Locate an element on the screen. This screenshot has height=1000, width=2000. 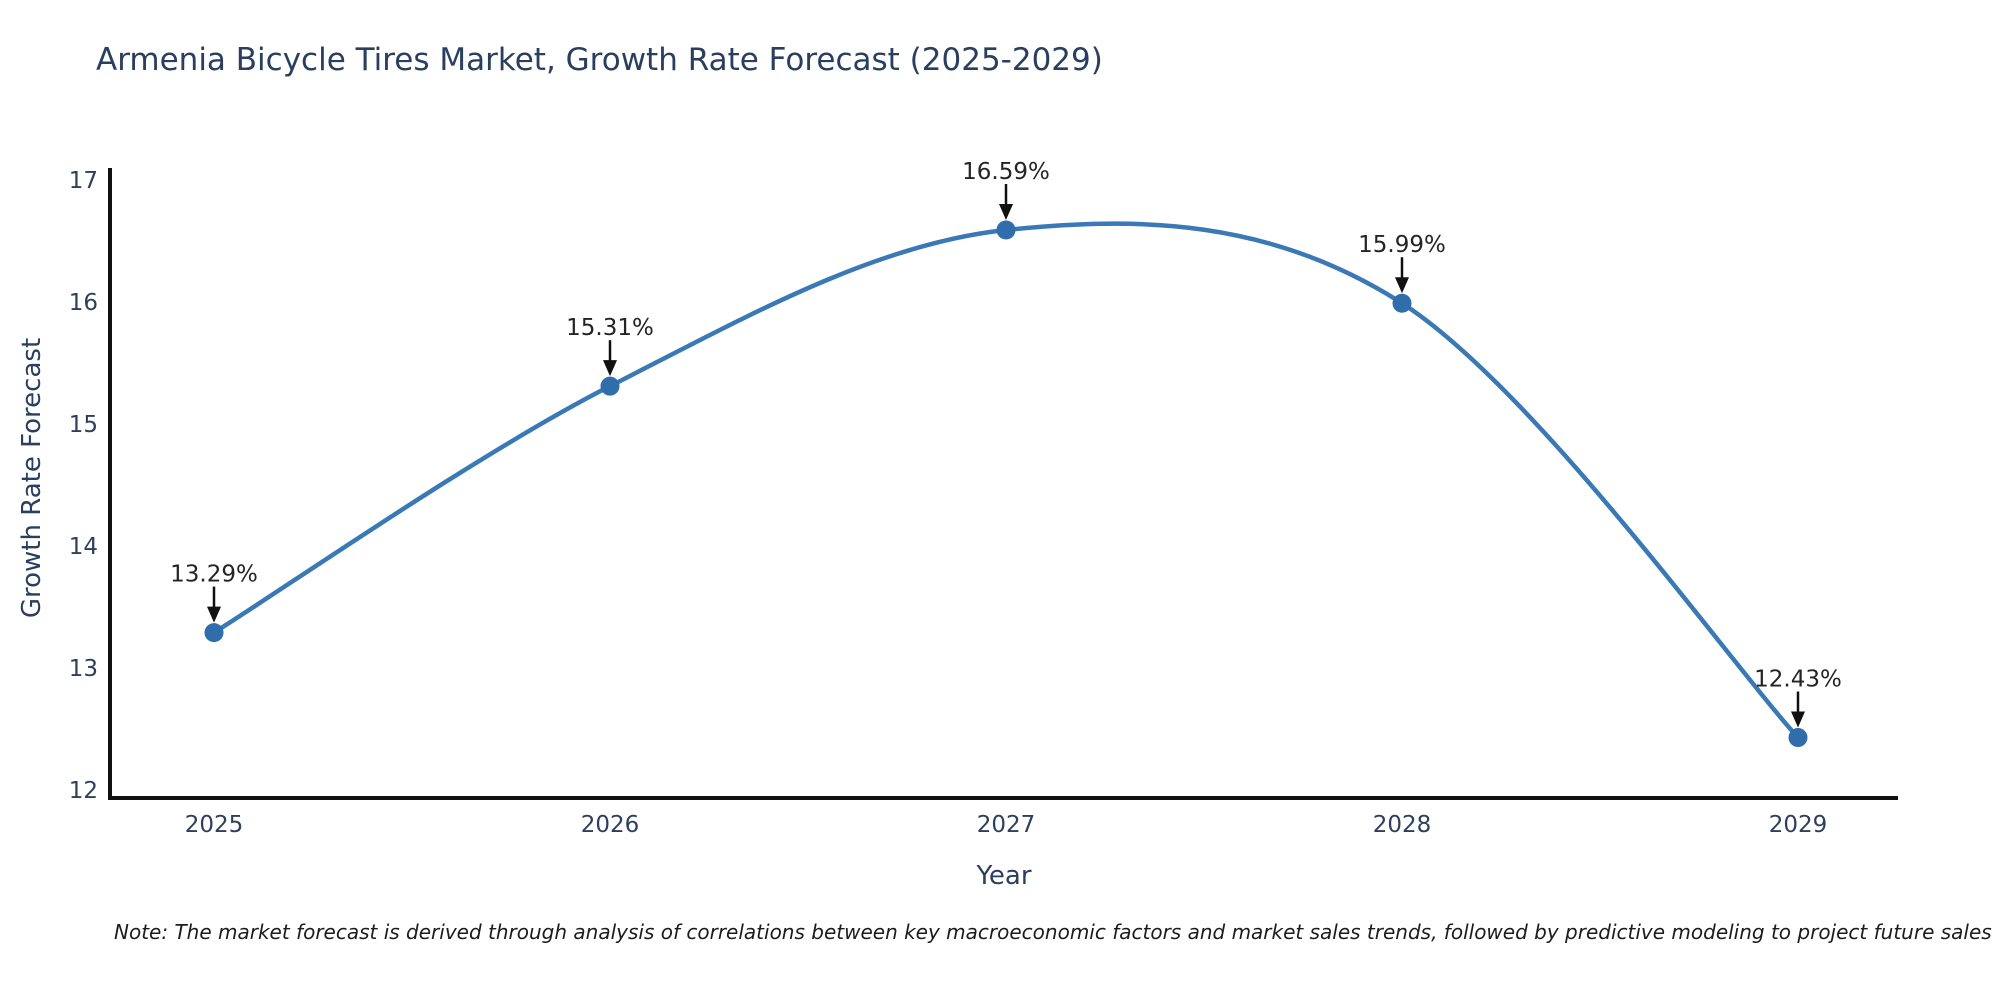
y-tick-label: 13 is located at coordinates (83, 669).